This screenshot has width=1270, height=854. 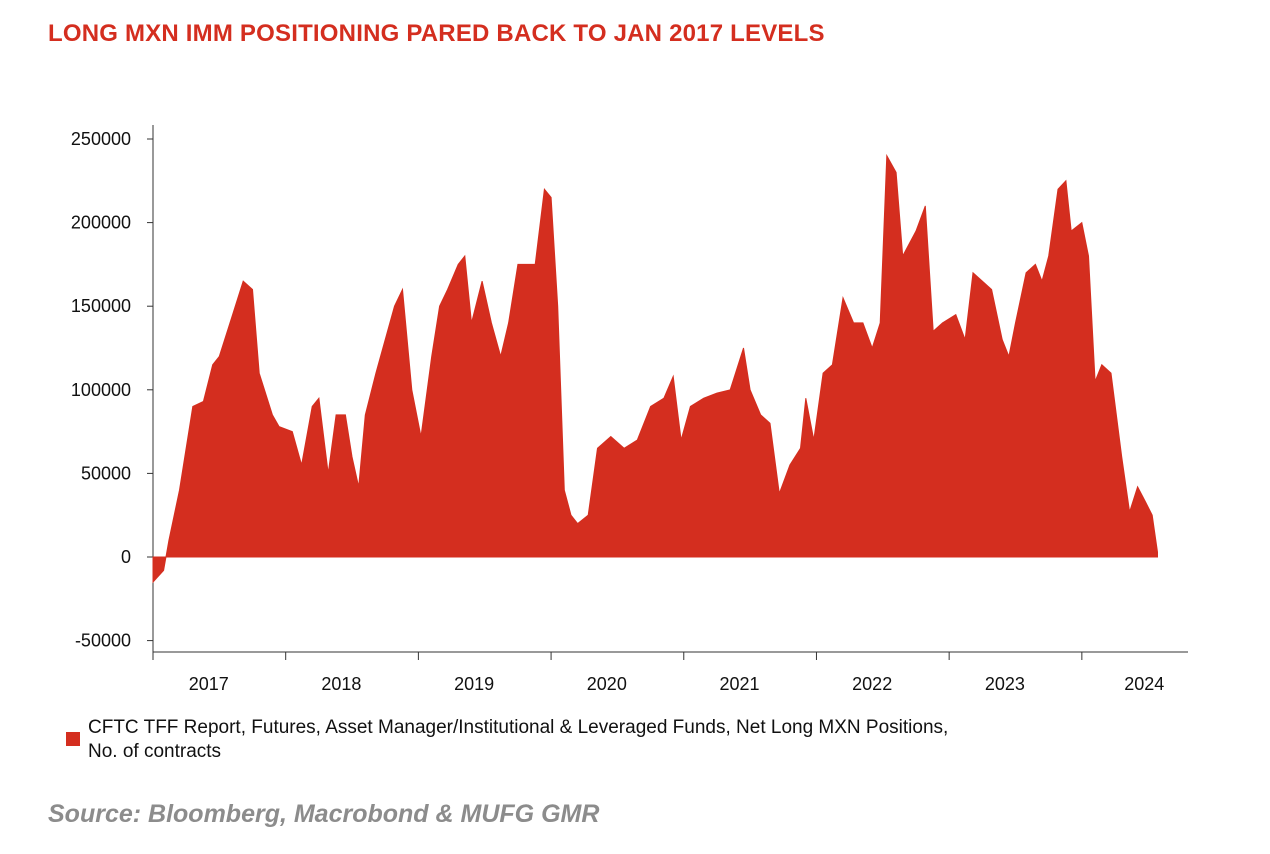 What do you see at coordinates (155, 751) in the screenshot?
I see `legend-label-line2: No. of contracts` at bounding box center [155, 751].